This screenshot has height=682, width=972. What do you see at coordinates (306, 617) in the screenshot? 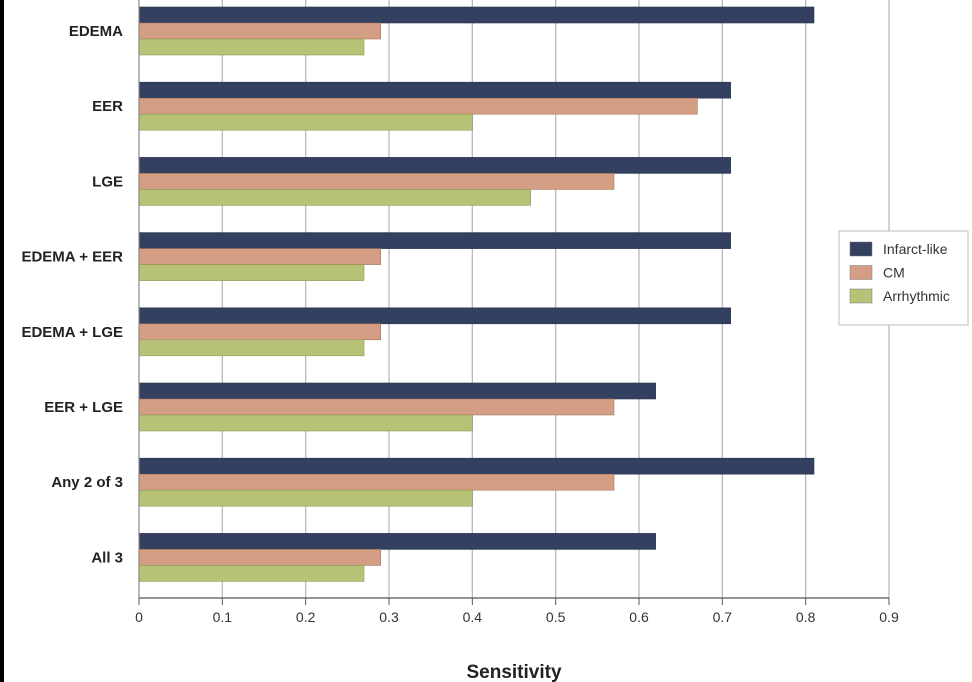
I see `x-tick-label: 0.2` at bounding box center [306, 617].